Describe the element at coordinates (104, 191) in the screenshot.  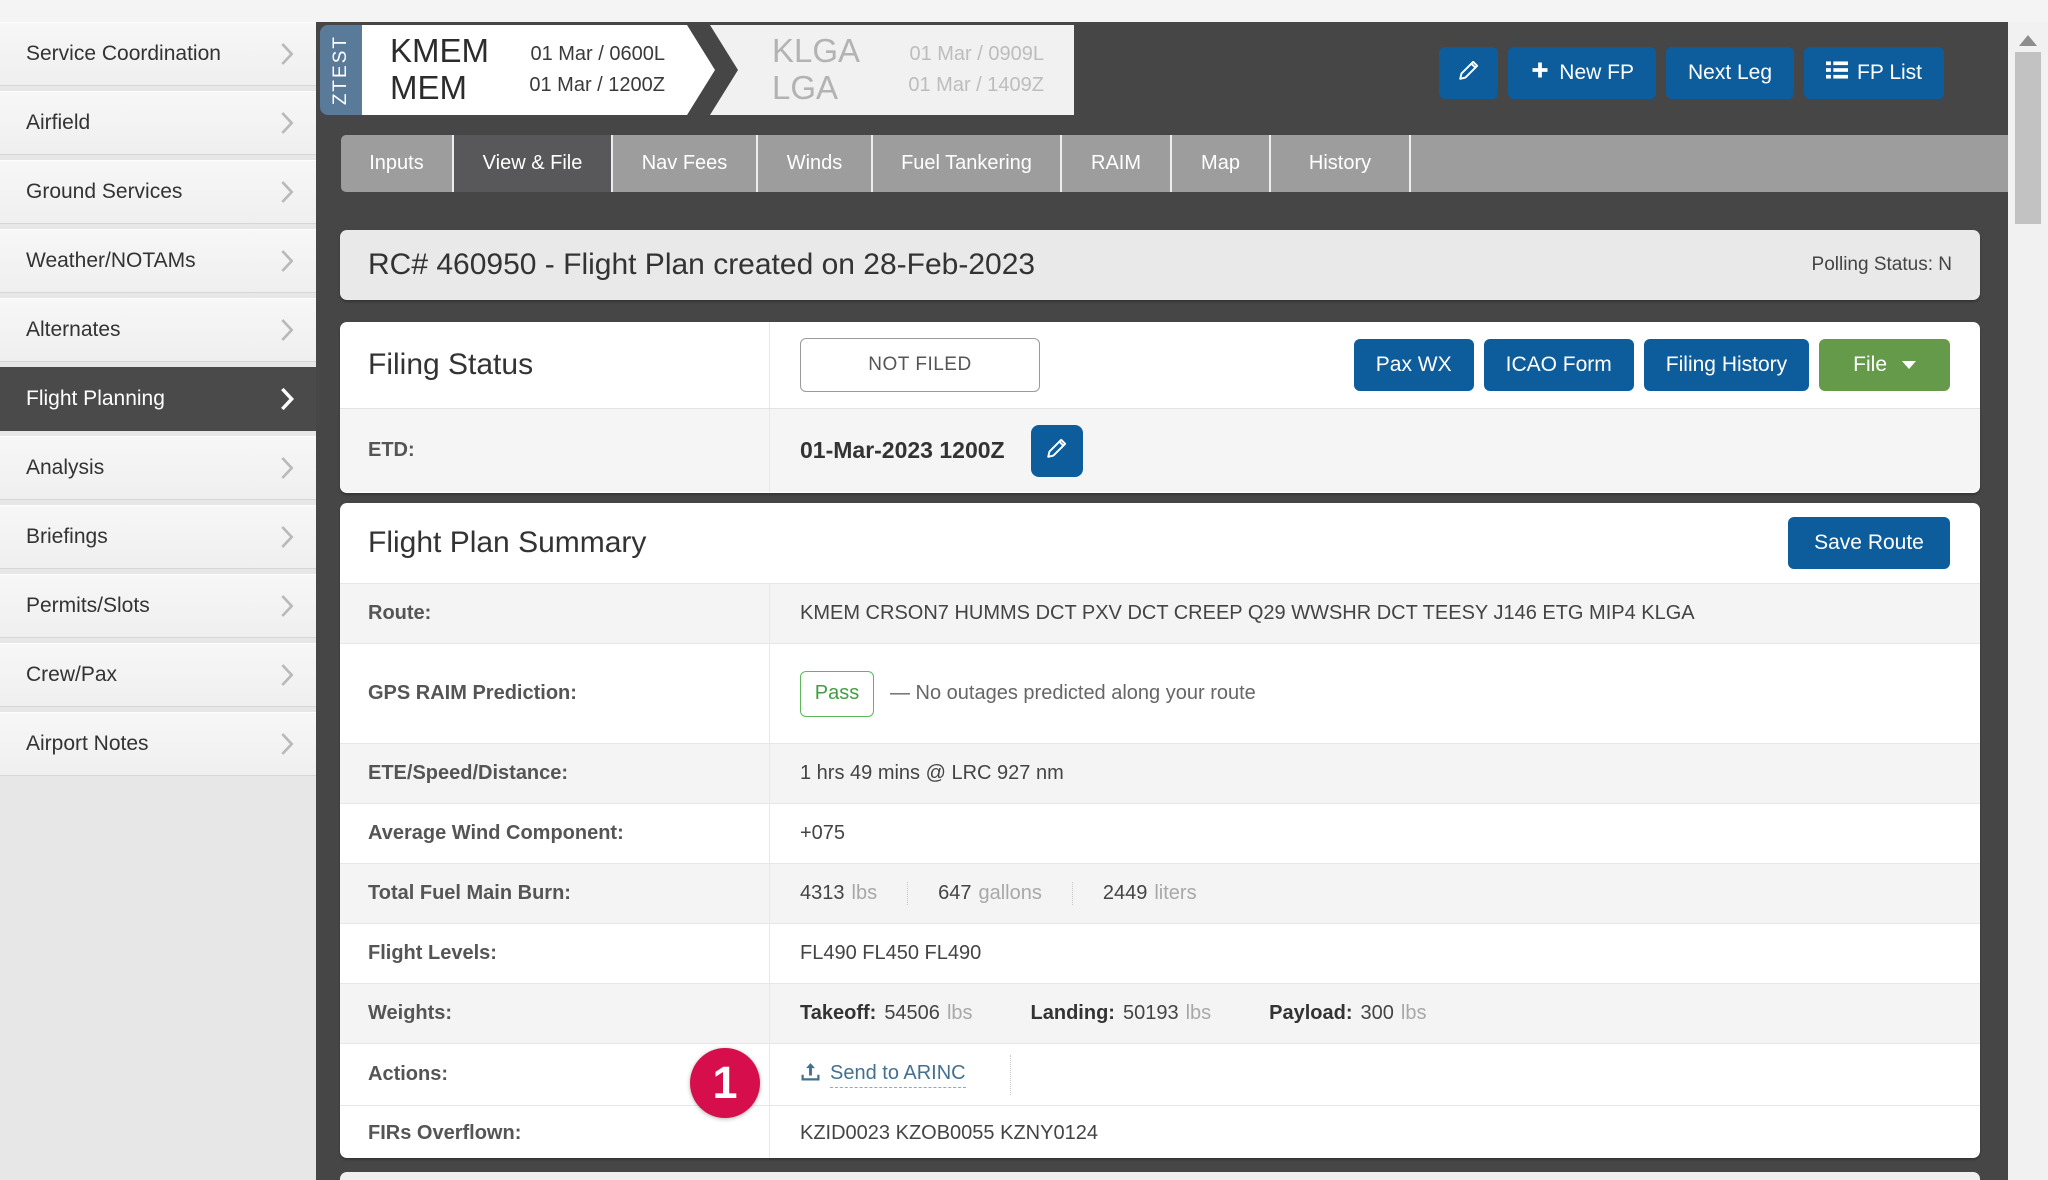
I see `sidebar-item-label: Ground Services` at that location.